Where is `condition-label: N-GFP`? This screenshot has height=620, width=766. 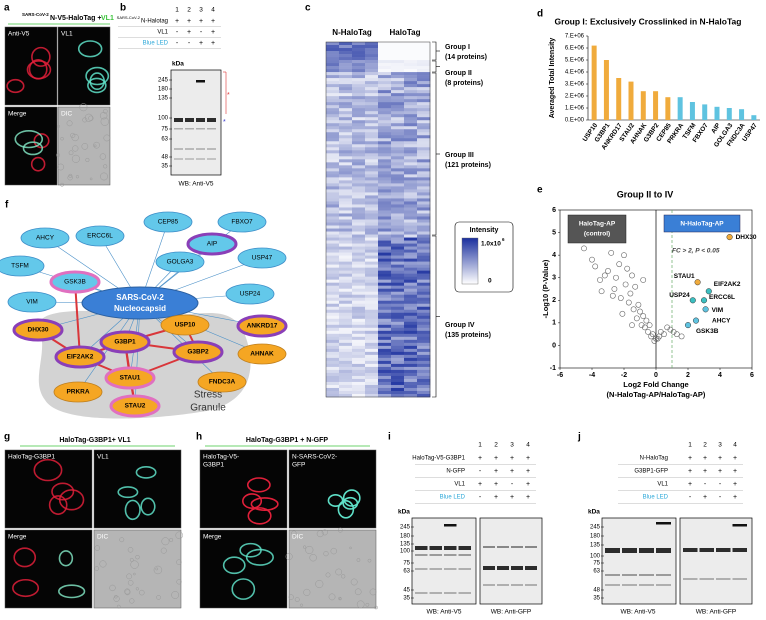 condition-label: N-GFP is located at coordinates (455, 472).